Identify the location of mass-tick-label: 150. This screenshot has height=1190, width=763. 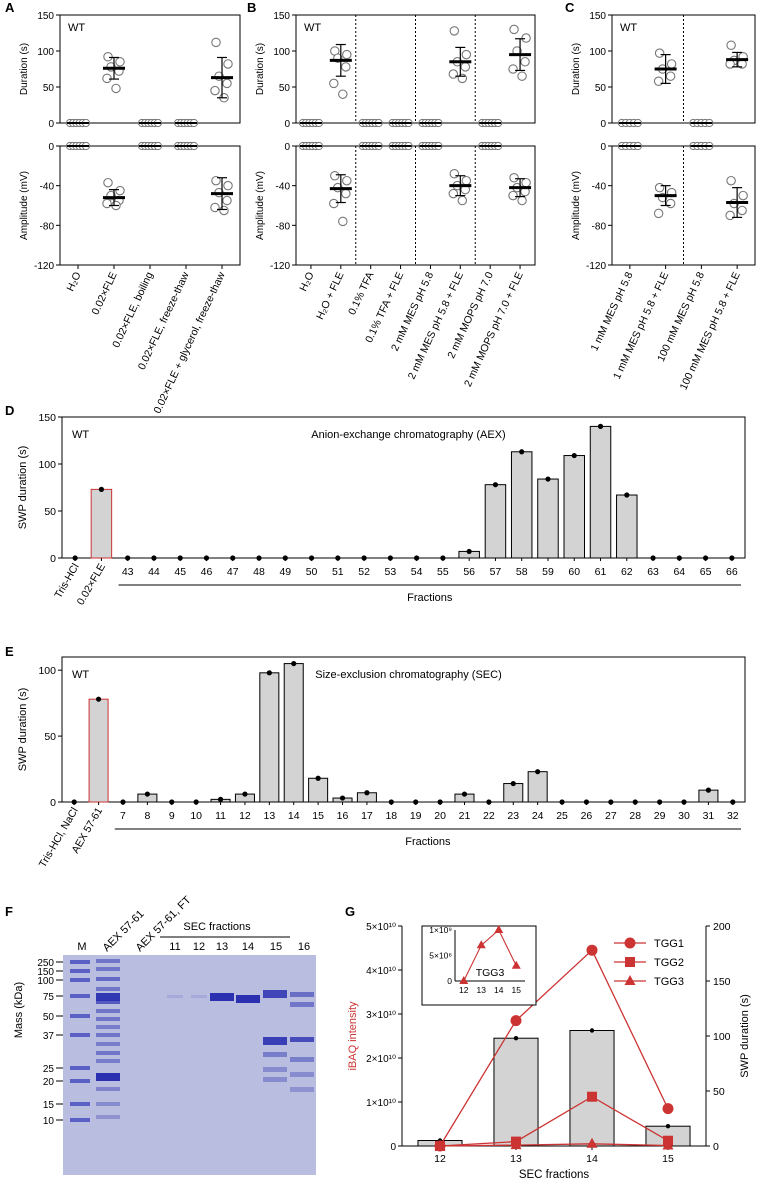
(45, 972).